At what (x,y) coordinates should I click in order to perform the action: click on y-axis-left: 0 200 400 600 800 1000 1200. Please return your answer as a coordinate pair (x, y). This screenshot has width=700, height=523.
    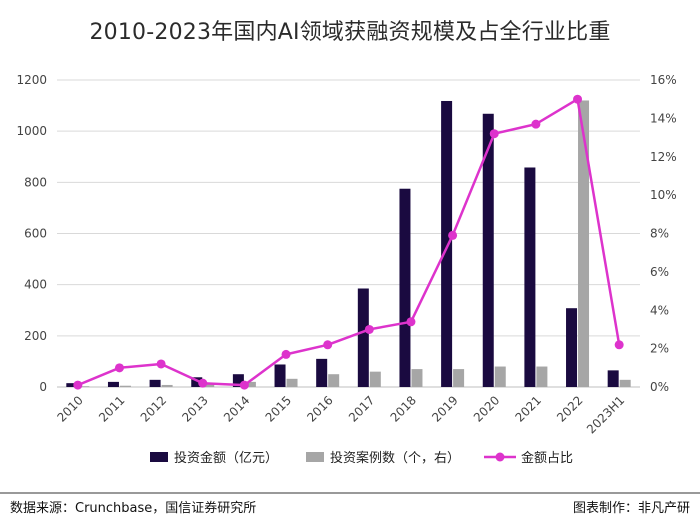
    Looking at the image, I should click on (31, 233).